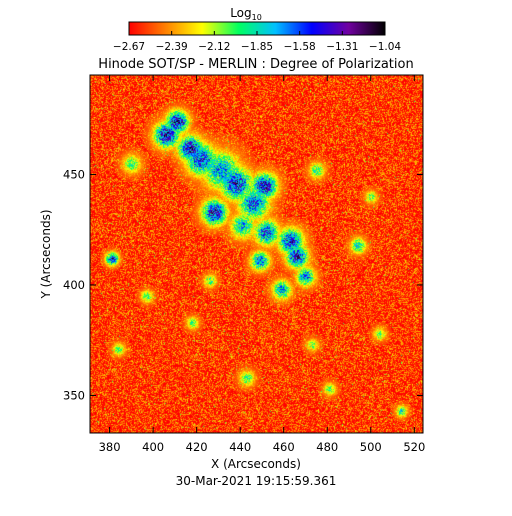 This screenshot has width=512, height=516. Describe the element at coordinates (46, 254) in the screenshot. I see `y-axis-label: Y (Arcseconds)` at that location.